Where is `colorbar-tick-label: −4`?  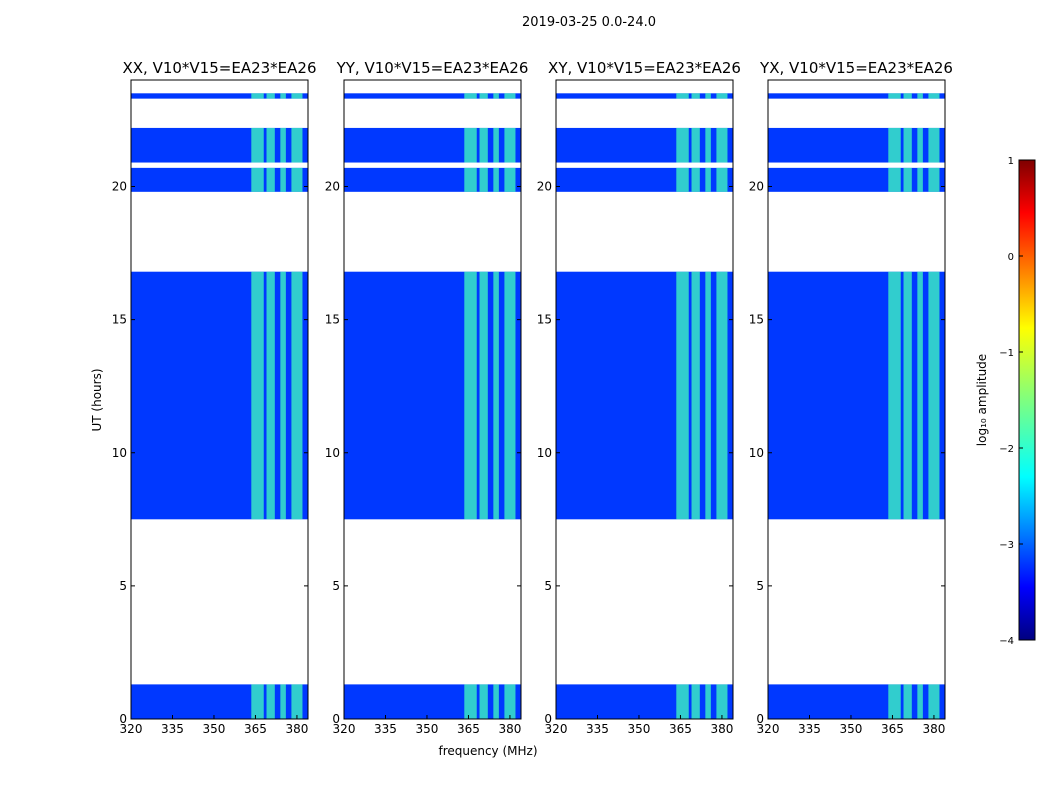 colorbar-tick-label: −4 is located at coordinates (1006, 641).